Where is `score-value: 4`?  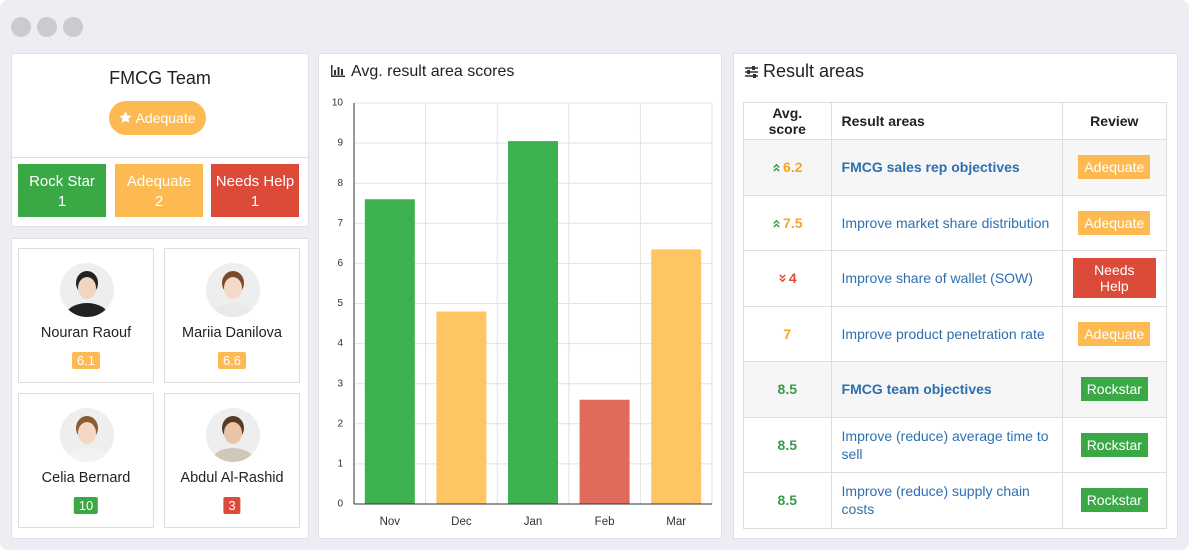
score-value: 4 is located at coordinates (792, 278).